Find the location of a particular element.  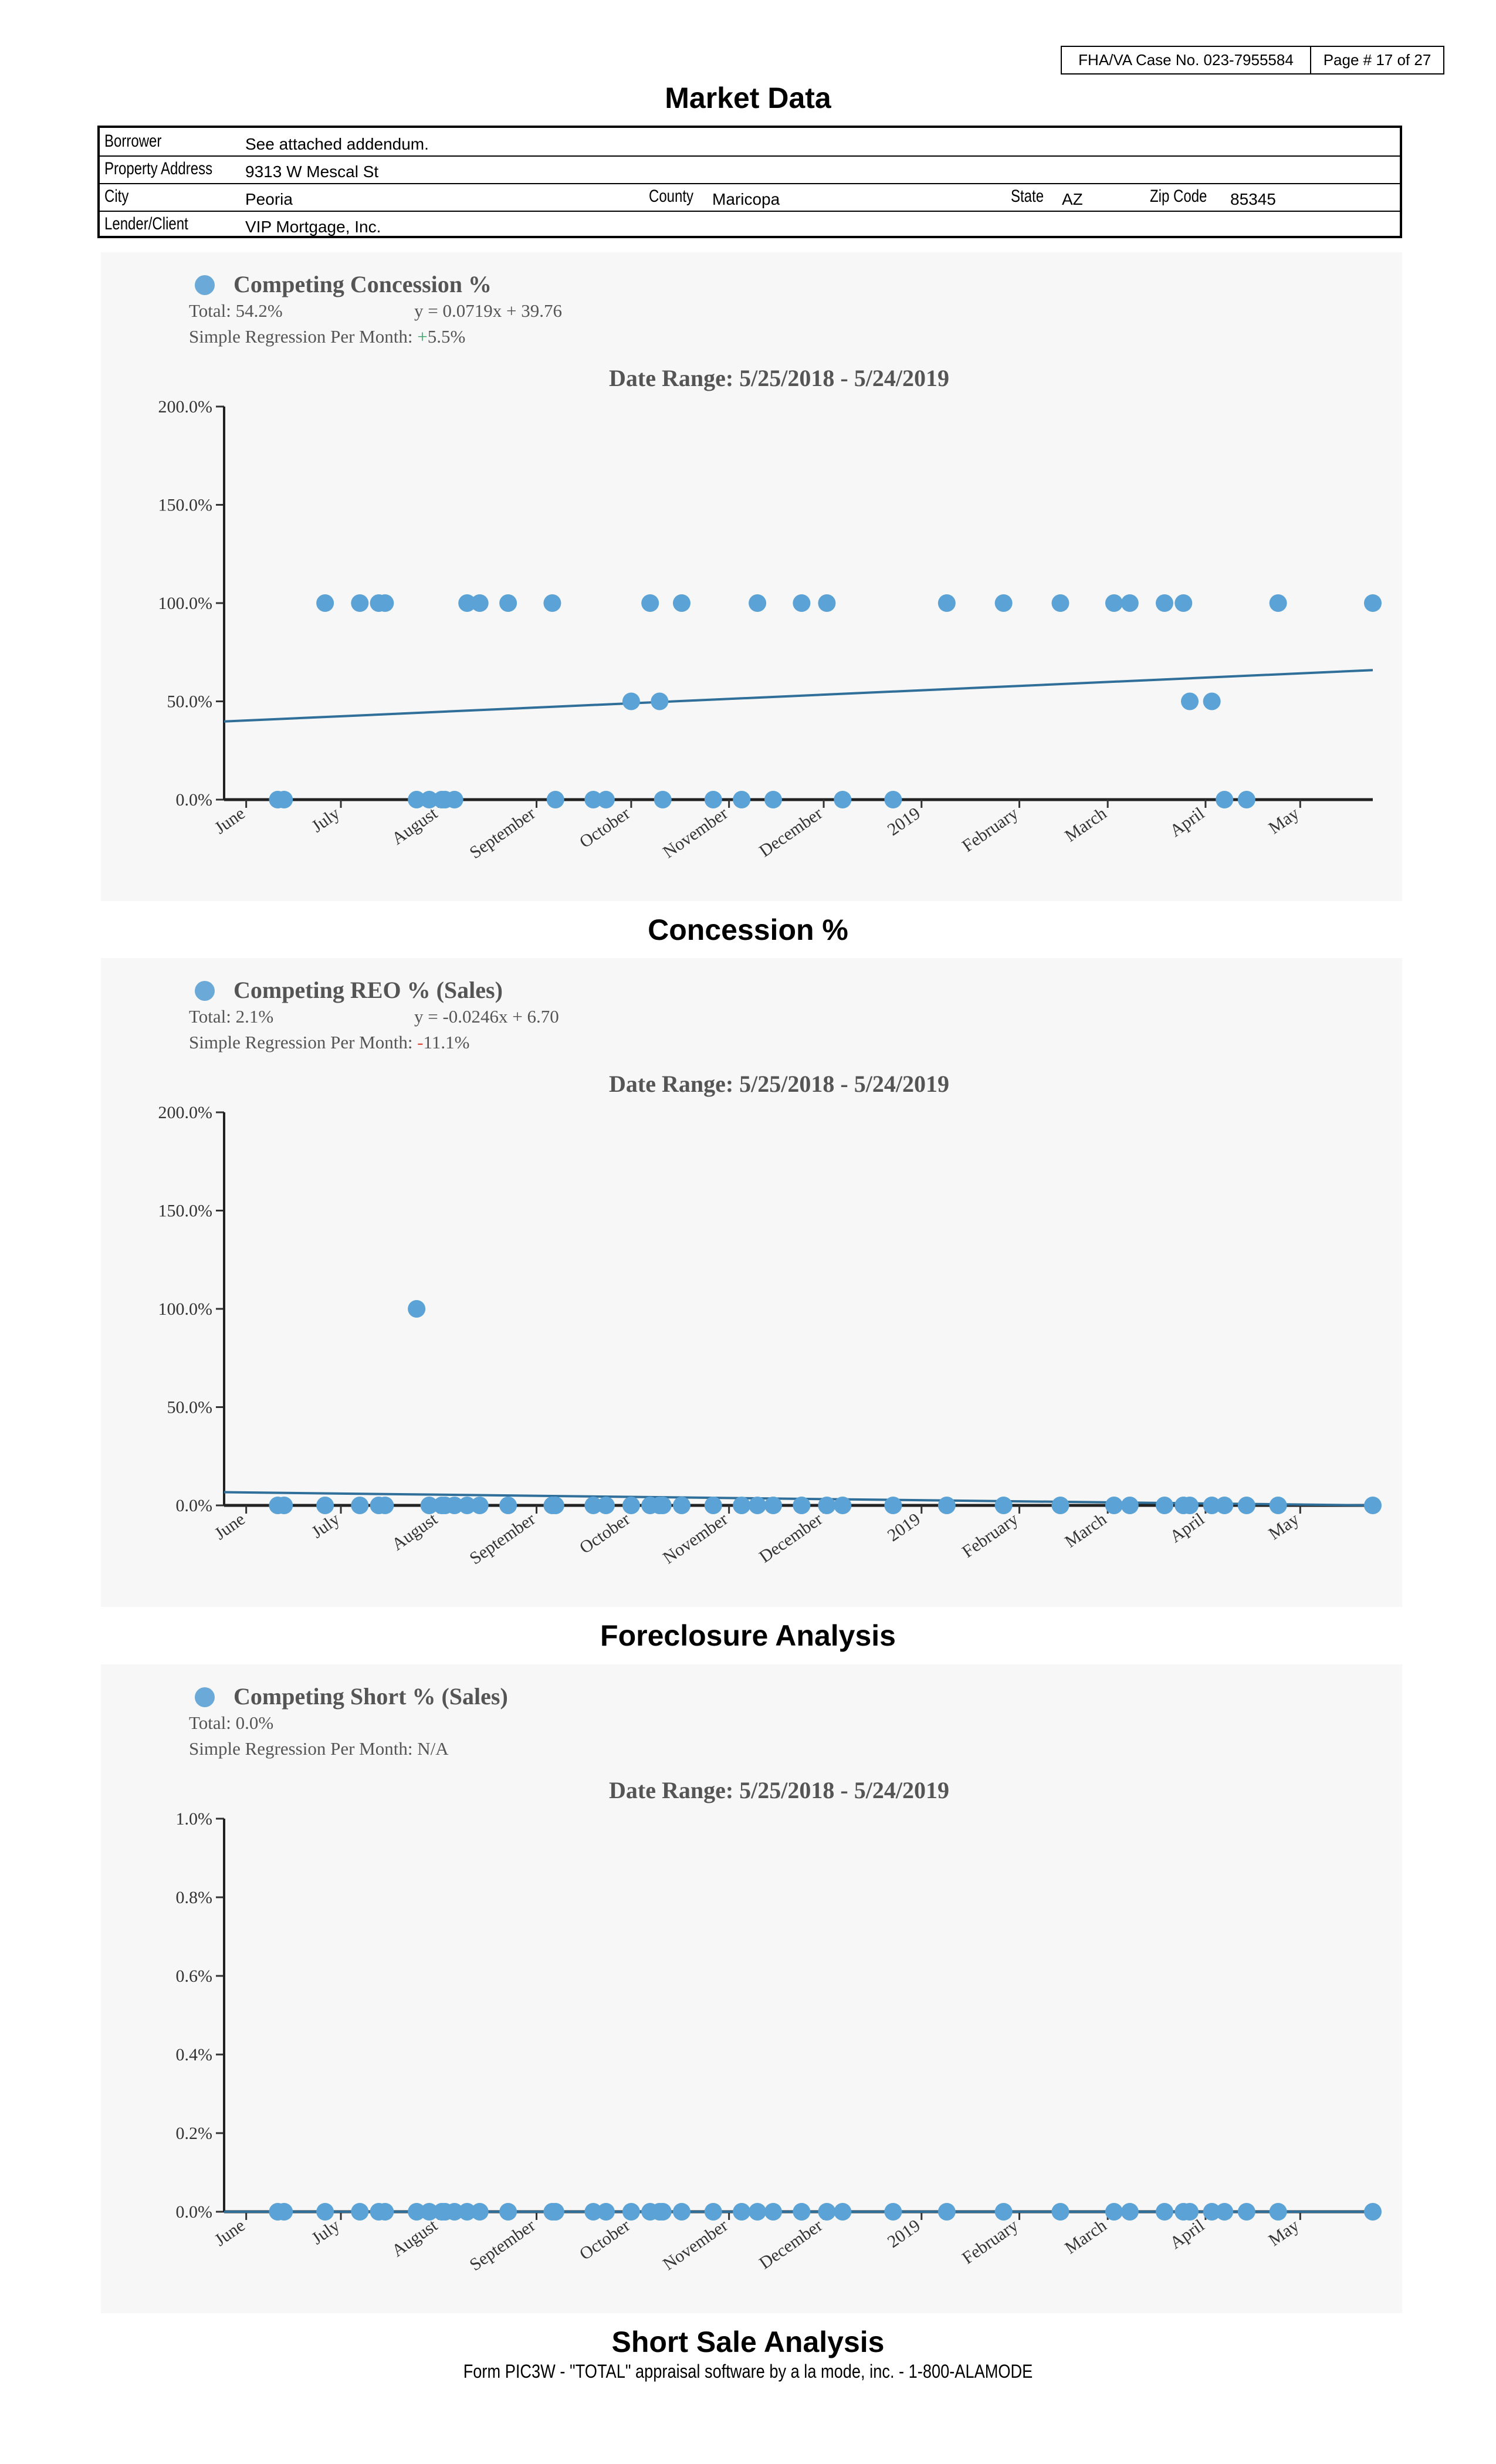

reo-regression-label: Simple Regression Per Month: -11.1% is located at coordinates (329, 1042).